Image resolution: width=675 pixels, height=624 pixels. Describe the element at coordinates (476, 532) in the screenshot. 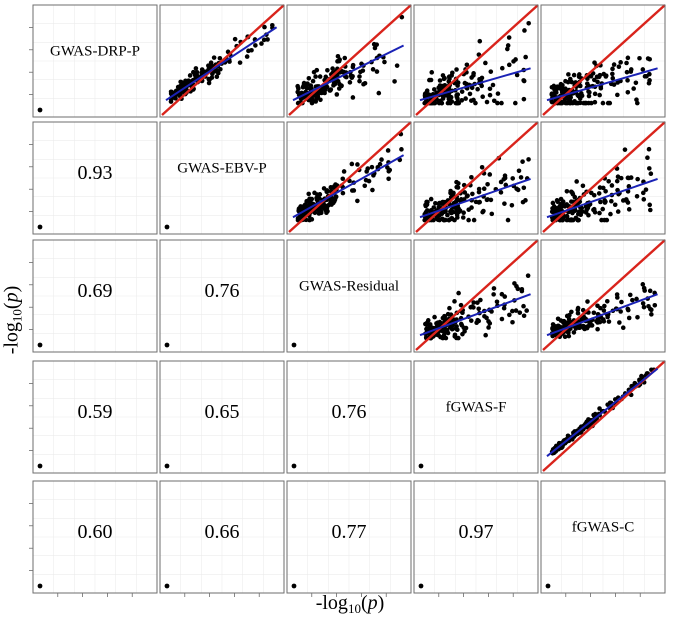

I see `correlation-value: 0.97` at that location.